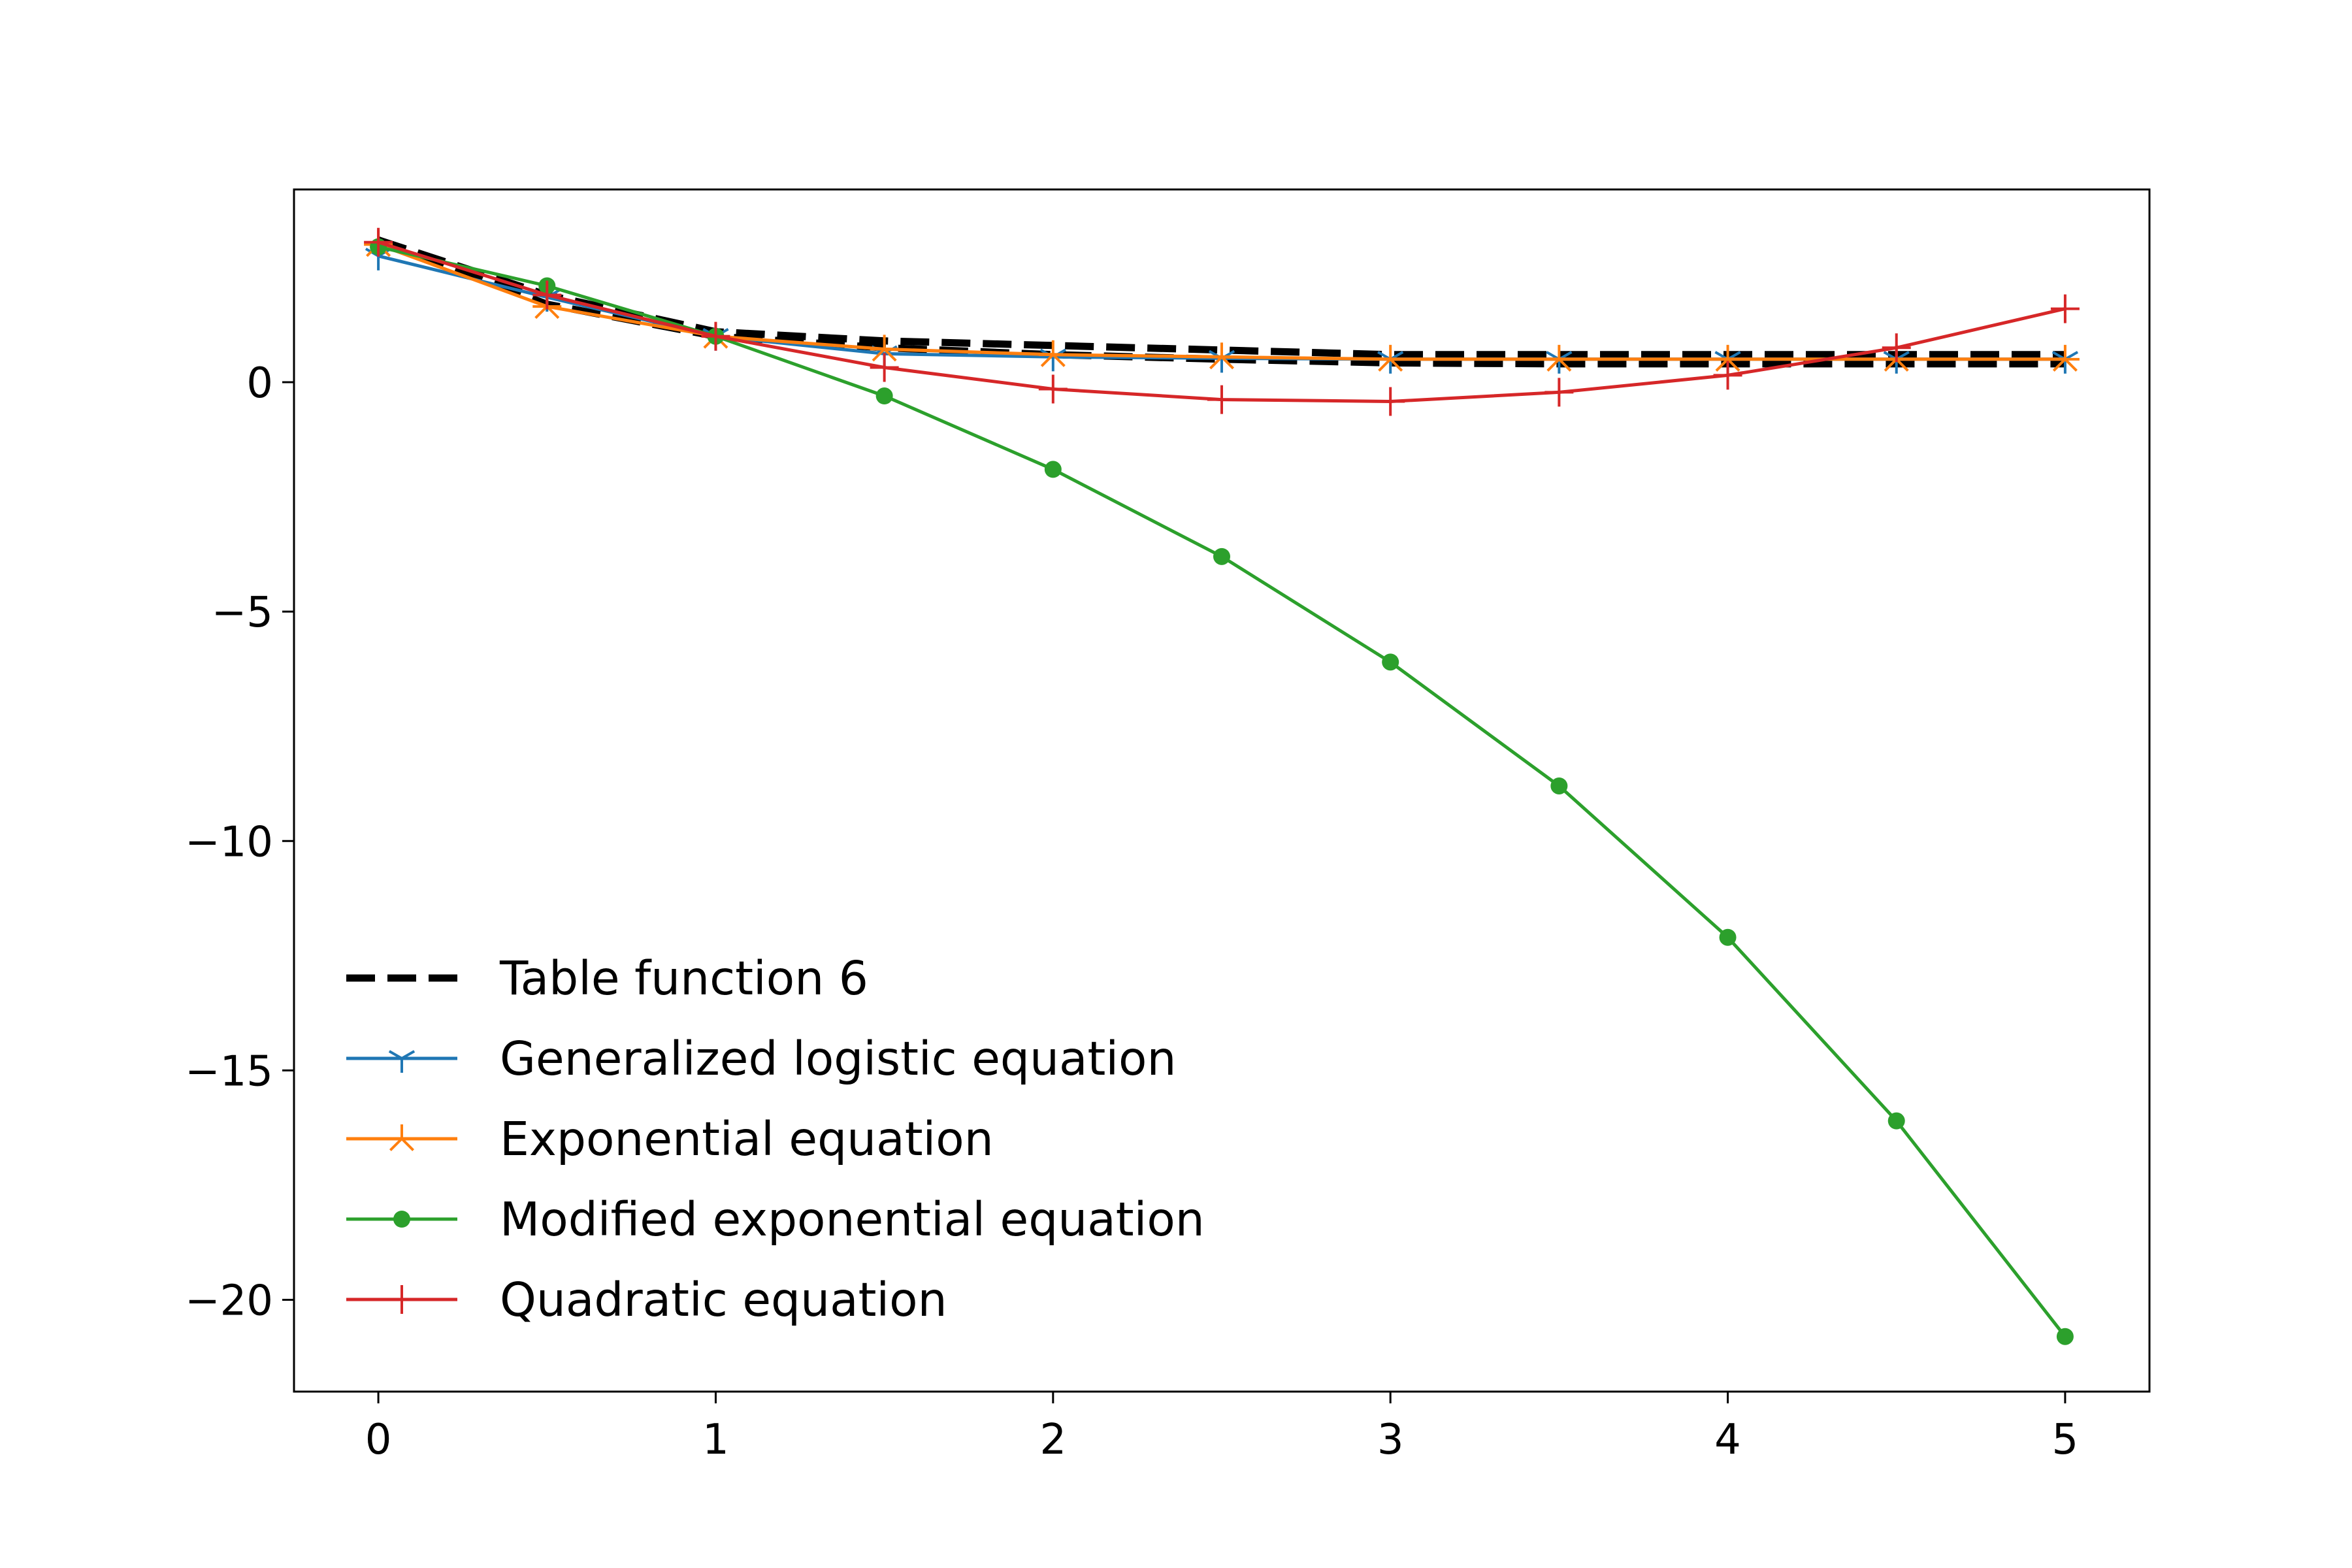 This screenshot has height=1568, width=2352. I want to click on x-tick-label: 2, so click(1052, 1440).